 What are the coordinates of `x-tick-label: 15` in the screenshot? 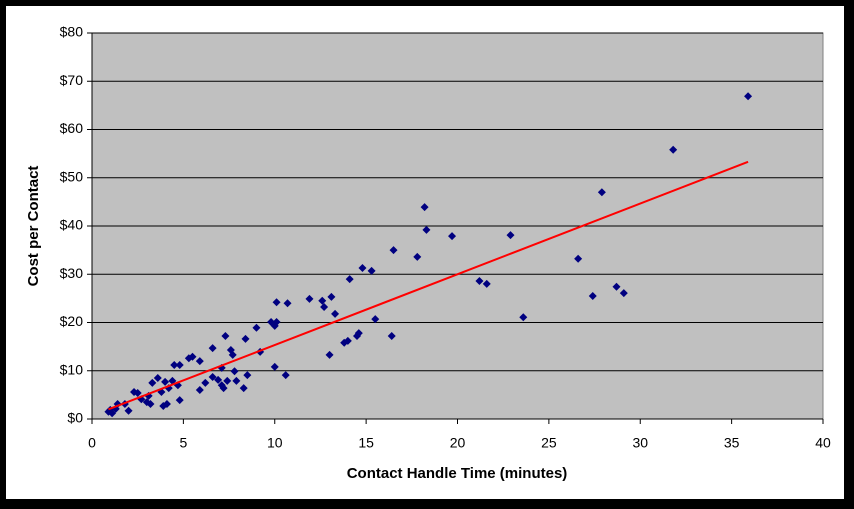 It's located at (366, 443).